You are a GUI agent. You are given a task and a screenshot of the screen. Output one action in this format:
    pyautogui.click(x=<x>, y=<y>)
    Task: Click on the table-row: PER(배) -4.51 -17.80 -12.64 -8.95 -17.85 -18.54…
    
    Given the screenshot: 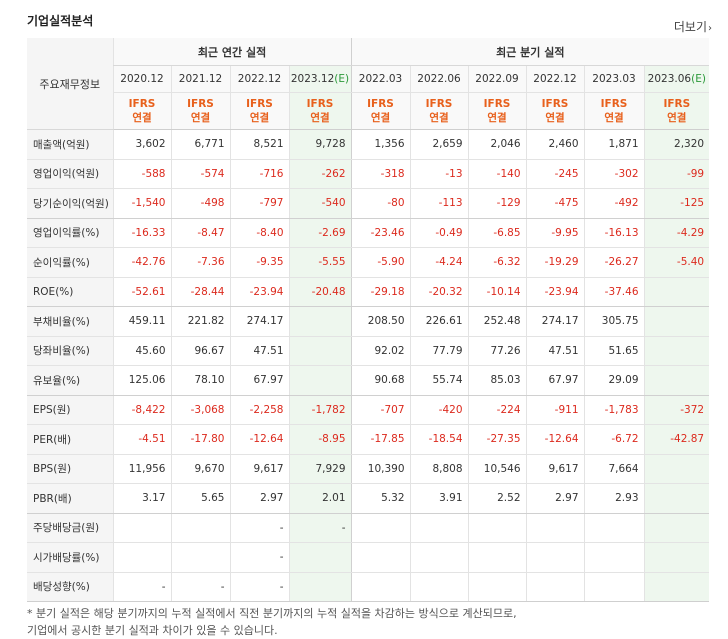 What is the action you would take?
    pyautogui.click(x=368, y=439)
    